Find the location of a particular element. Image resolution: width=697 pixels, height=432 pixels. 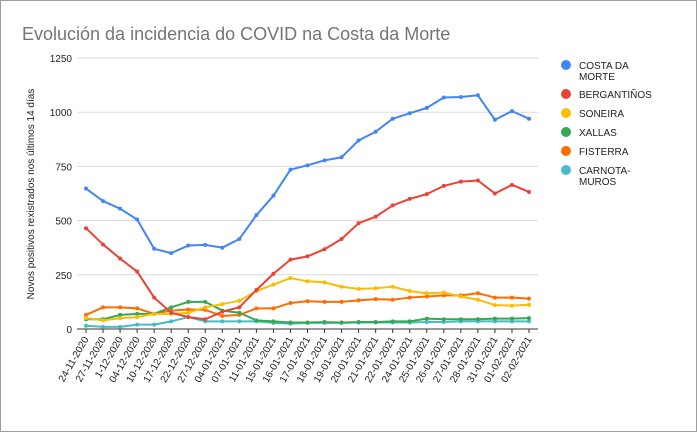

legend-label-line: SONEIRA is located at coordinates (601, 114).